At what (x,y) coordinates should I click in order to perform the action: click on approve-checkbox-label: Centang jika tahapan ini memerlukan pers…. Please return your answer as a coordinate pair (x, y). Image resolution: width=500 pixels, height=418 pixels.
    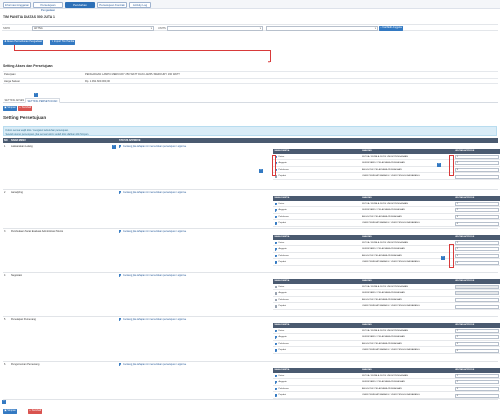
    Looking at the image, I should click on (155, 192).